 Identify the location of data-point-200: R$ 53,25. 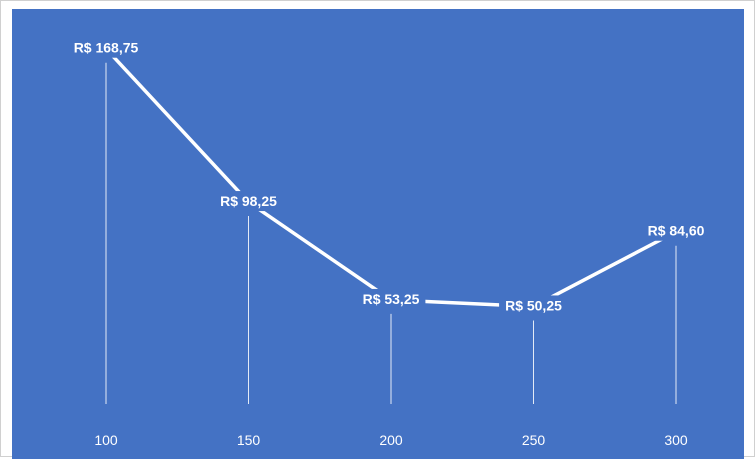
(391, 298).